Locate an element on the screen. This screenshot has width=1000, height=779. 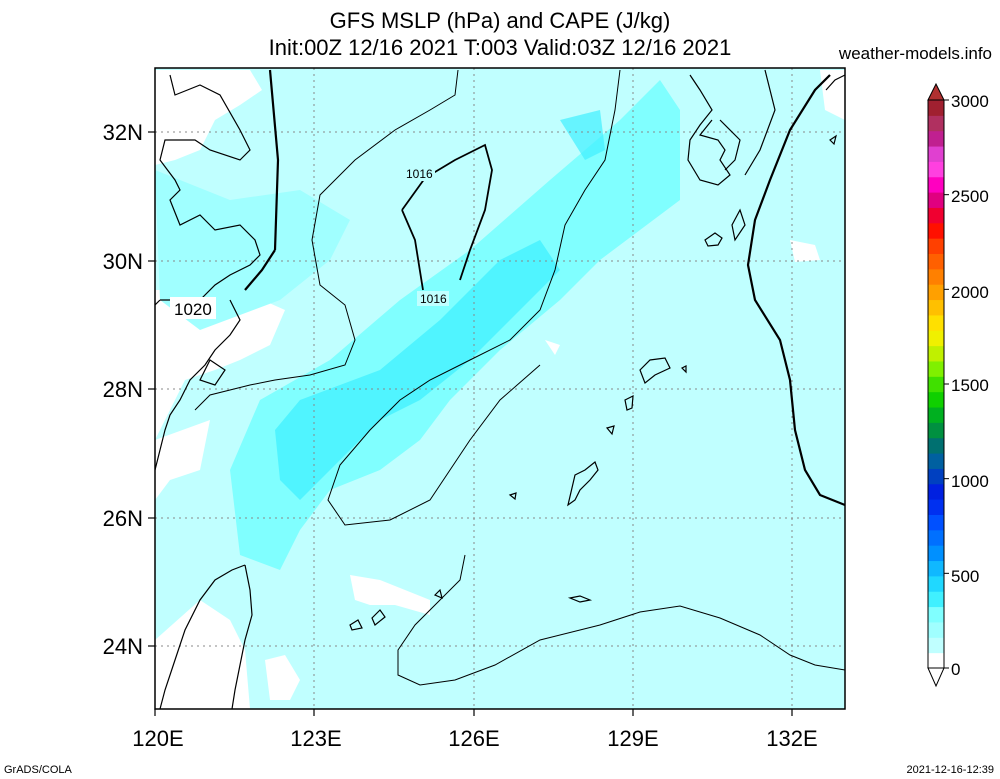
colorbar-tick-label: 3000 is located at coordinates (970, 101).